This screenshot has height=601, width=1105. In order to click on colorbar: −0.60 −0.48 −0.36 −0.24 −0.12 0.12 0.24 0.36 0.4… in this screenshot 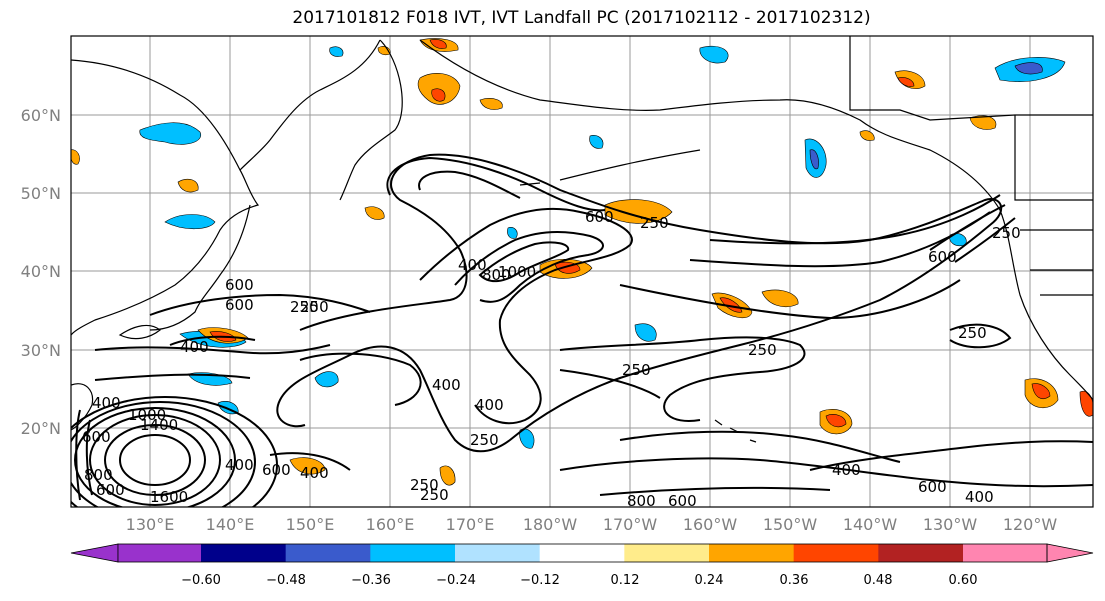, I will do `click(582, 565)`.